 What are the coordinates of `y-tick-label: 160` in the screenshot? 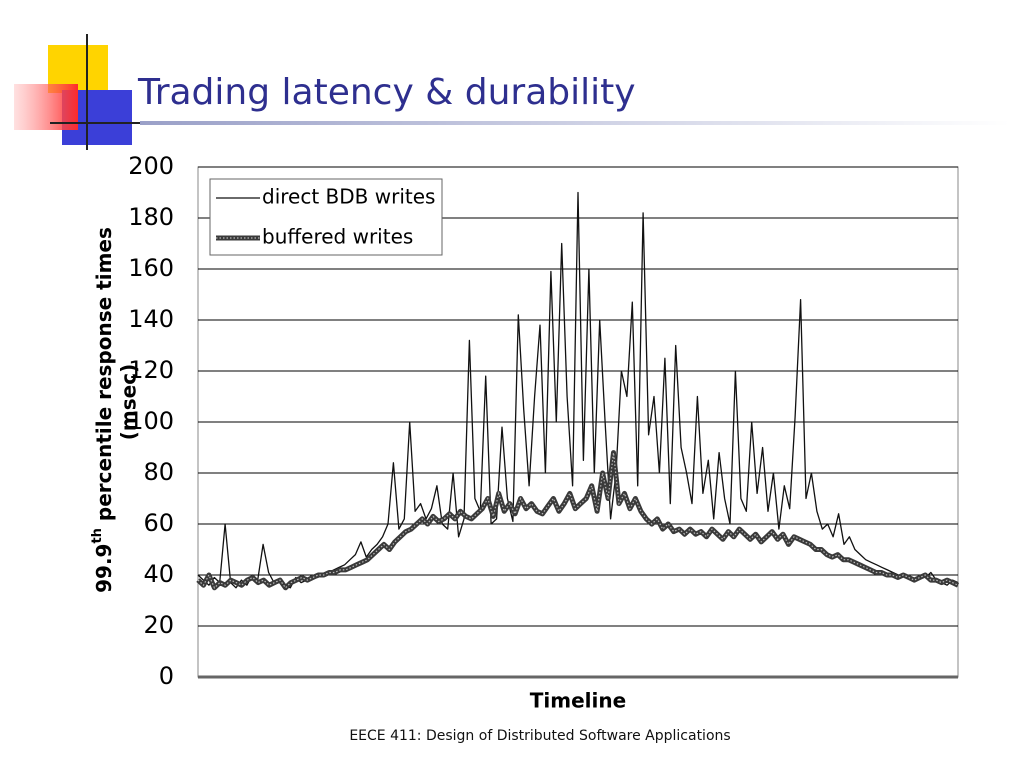 It's located at (151, 268).